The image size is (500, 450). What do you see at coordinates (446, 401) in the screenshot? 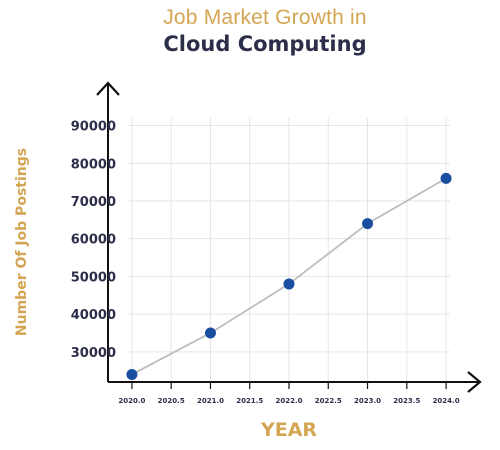
I see `x-tick-label: 2024.0` at bounding box center [446, 401].